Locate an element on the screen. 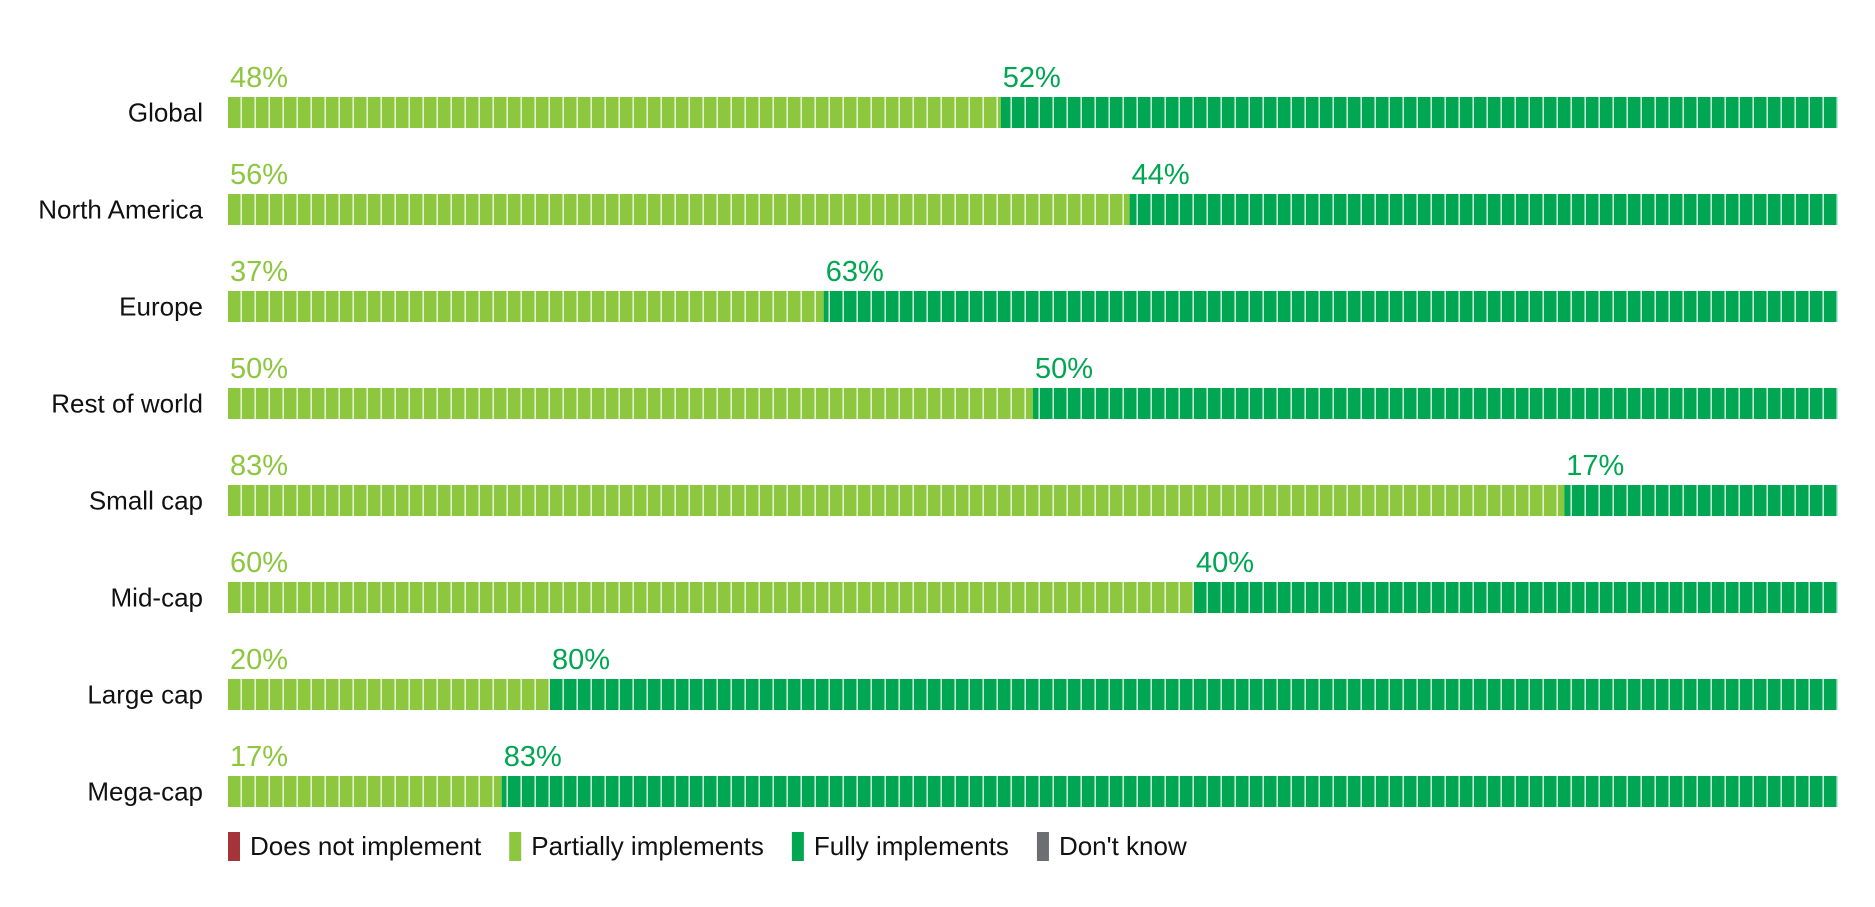 The height and width of the screenshot is (907, 1875). data-label: 40% is located at coordinates (1225, 563).